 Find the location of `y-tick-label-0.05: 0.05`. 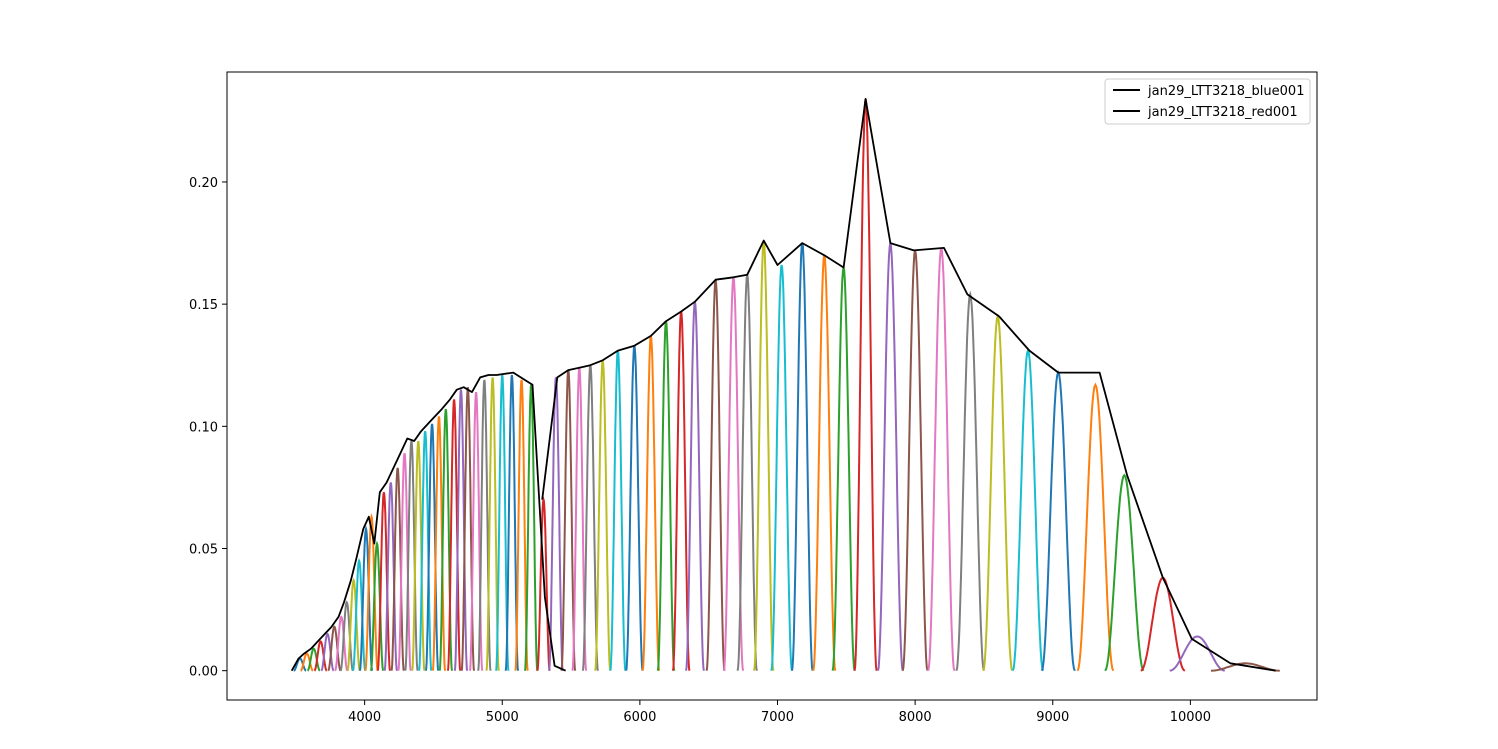

y-tick-label-0.05: 0.05 is located at coordinates (203, 549).